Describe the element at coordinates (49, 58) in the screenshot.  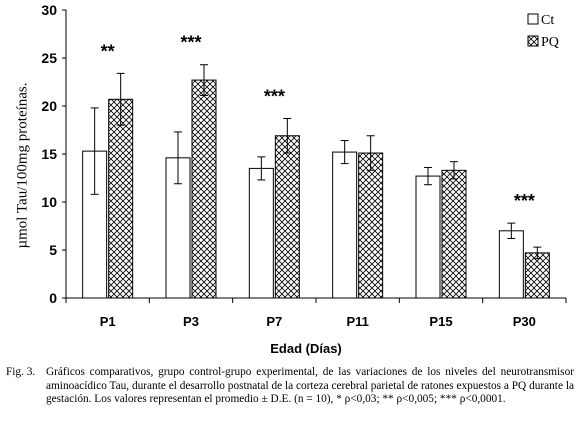
I see `y-tick-label: 25` at that location.